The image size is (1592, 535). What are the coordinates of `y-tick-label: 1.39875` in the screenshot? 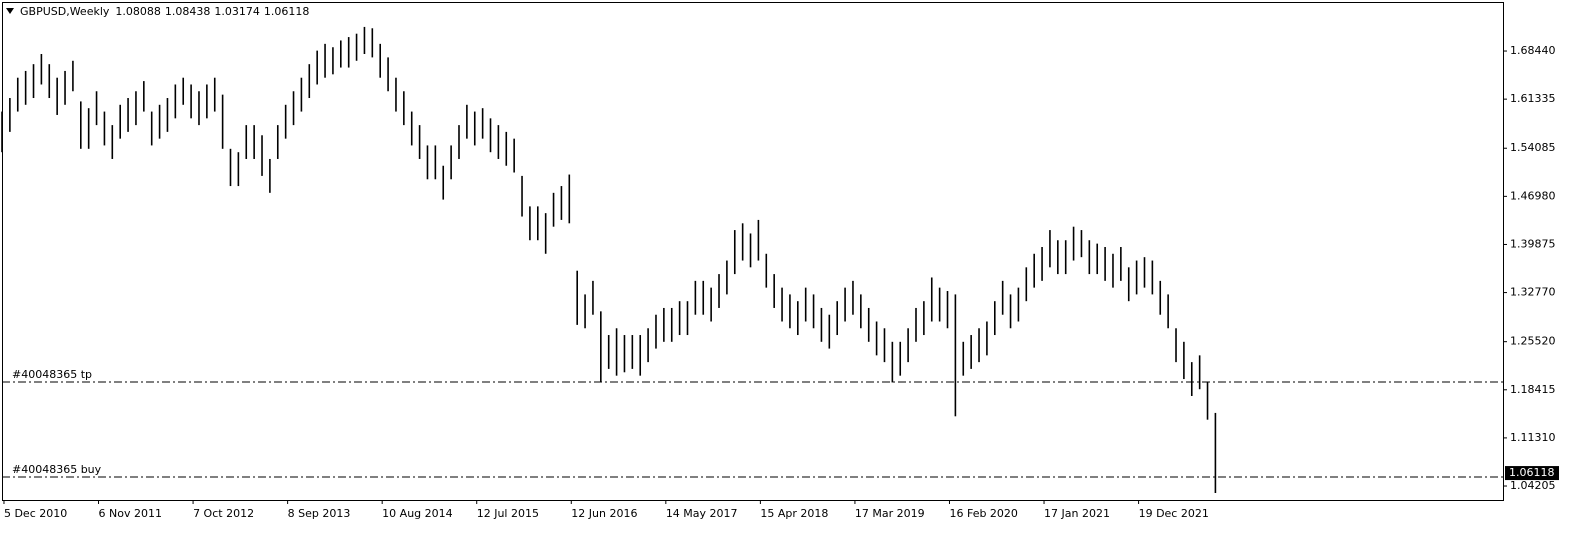 It's located at (1533, 243).